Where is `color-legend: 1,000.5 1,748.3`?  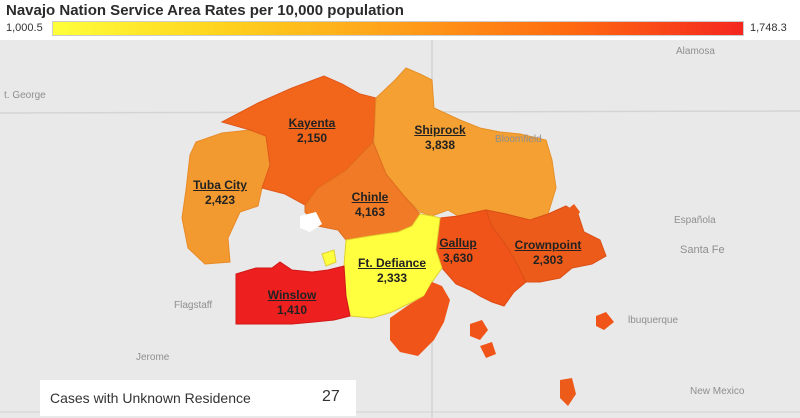
color-legend: 1,000.5 1,748.3 is located at coordinates (400, 29).